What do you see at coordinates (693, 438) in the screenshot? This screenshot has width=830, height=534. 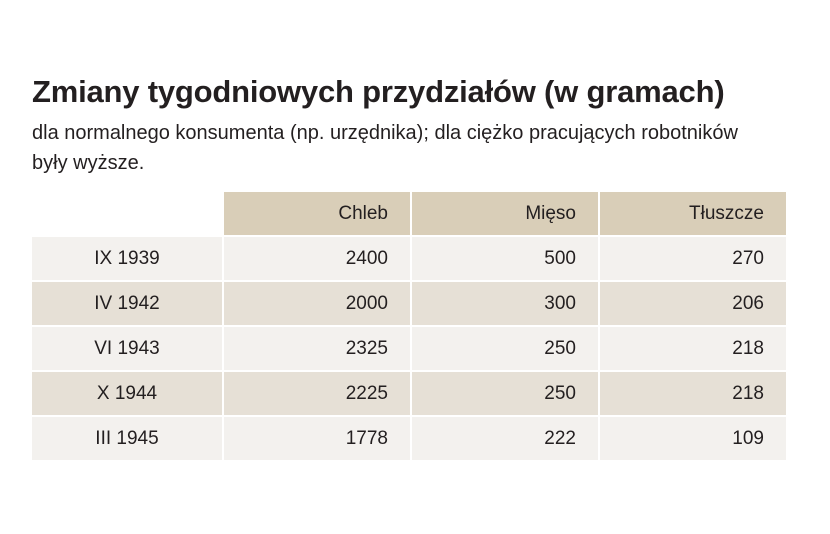 I see `tluszcze-cell: 109` at bounding box center [693, 438].